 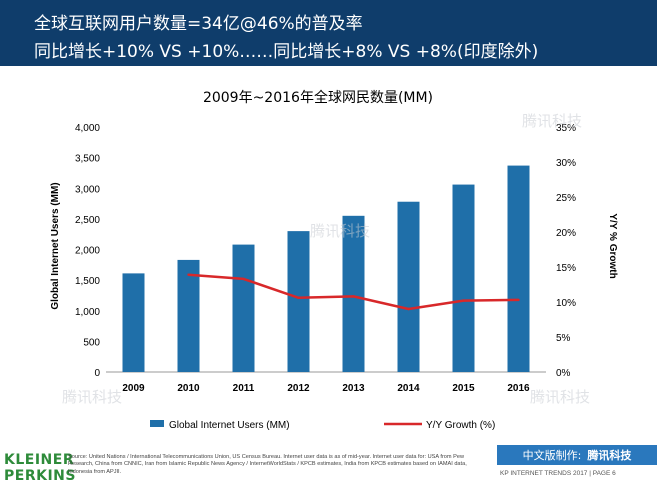 I want to click on y-right-tick: 35%, so click(x=566, y=128).